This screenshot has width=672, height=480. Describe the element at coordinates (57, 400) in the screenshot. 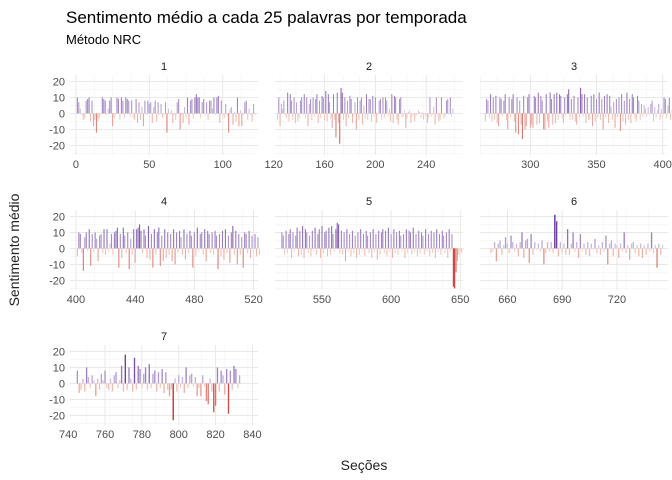

I see `y-tick-label: -10` at that location.